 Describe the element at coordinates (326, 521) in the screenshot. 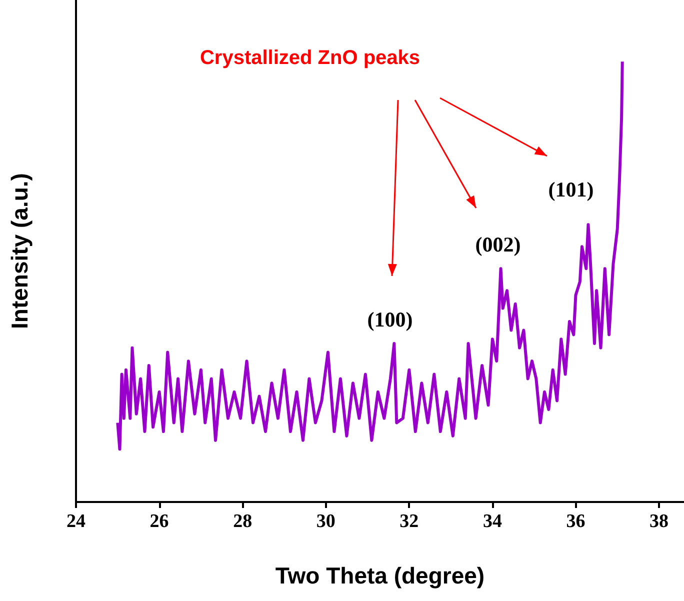

I see `x-tick-label: 30` at that location.